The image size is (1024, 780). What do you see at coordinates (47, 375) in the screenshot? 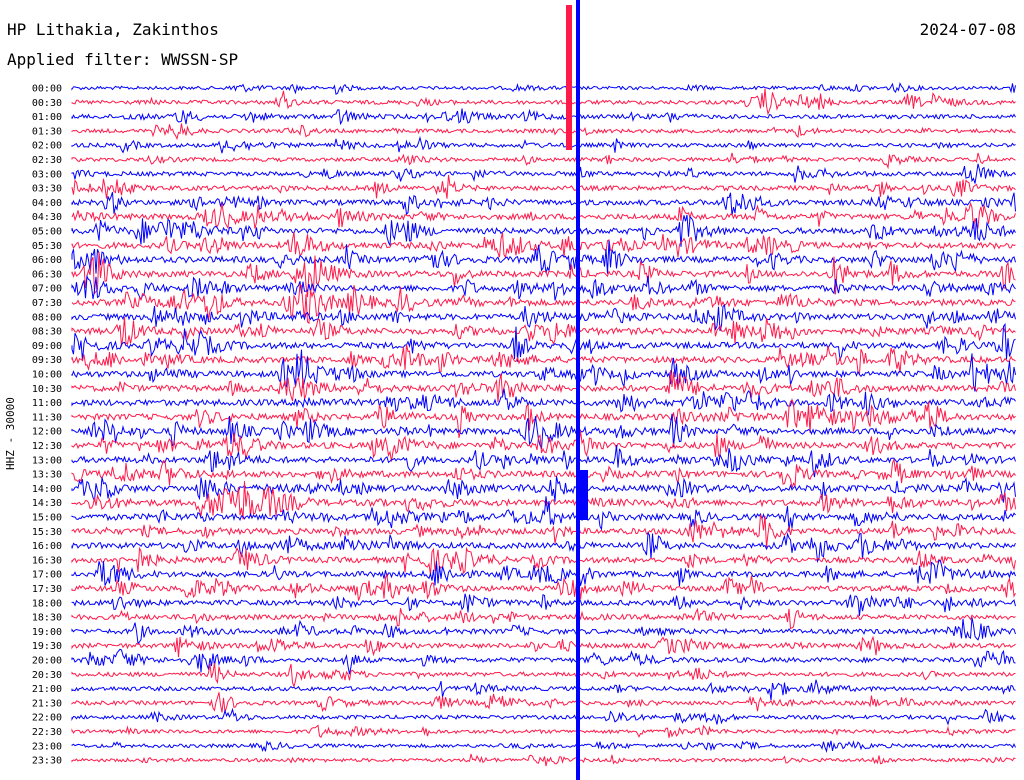
I see `row-label: 10:00` at bounding box center [47, 375].